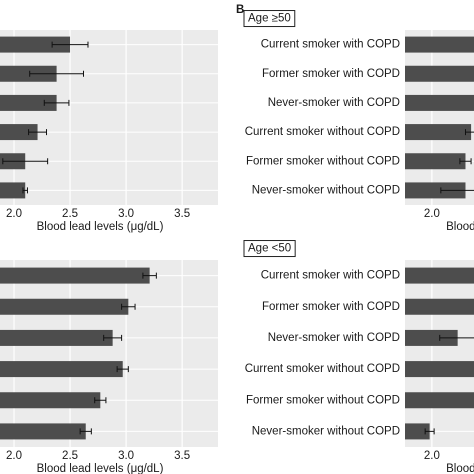 Image resolution: width=474 pixels, height=474 pixels. I want to click on subtitle: Age <50, so click(269, 249).